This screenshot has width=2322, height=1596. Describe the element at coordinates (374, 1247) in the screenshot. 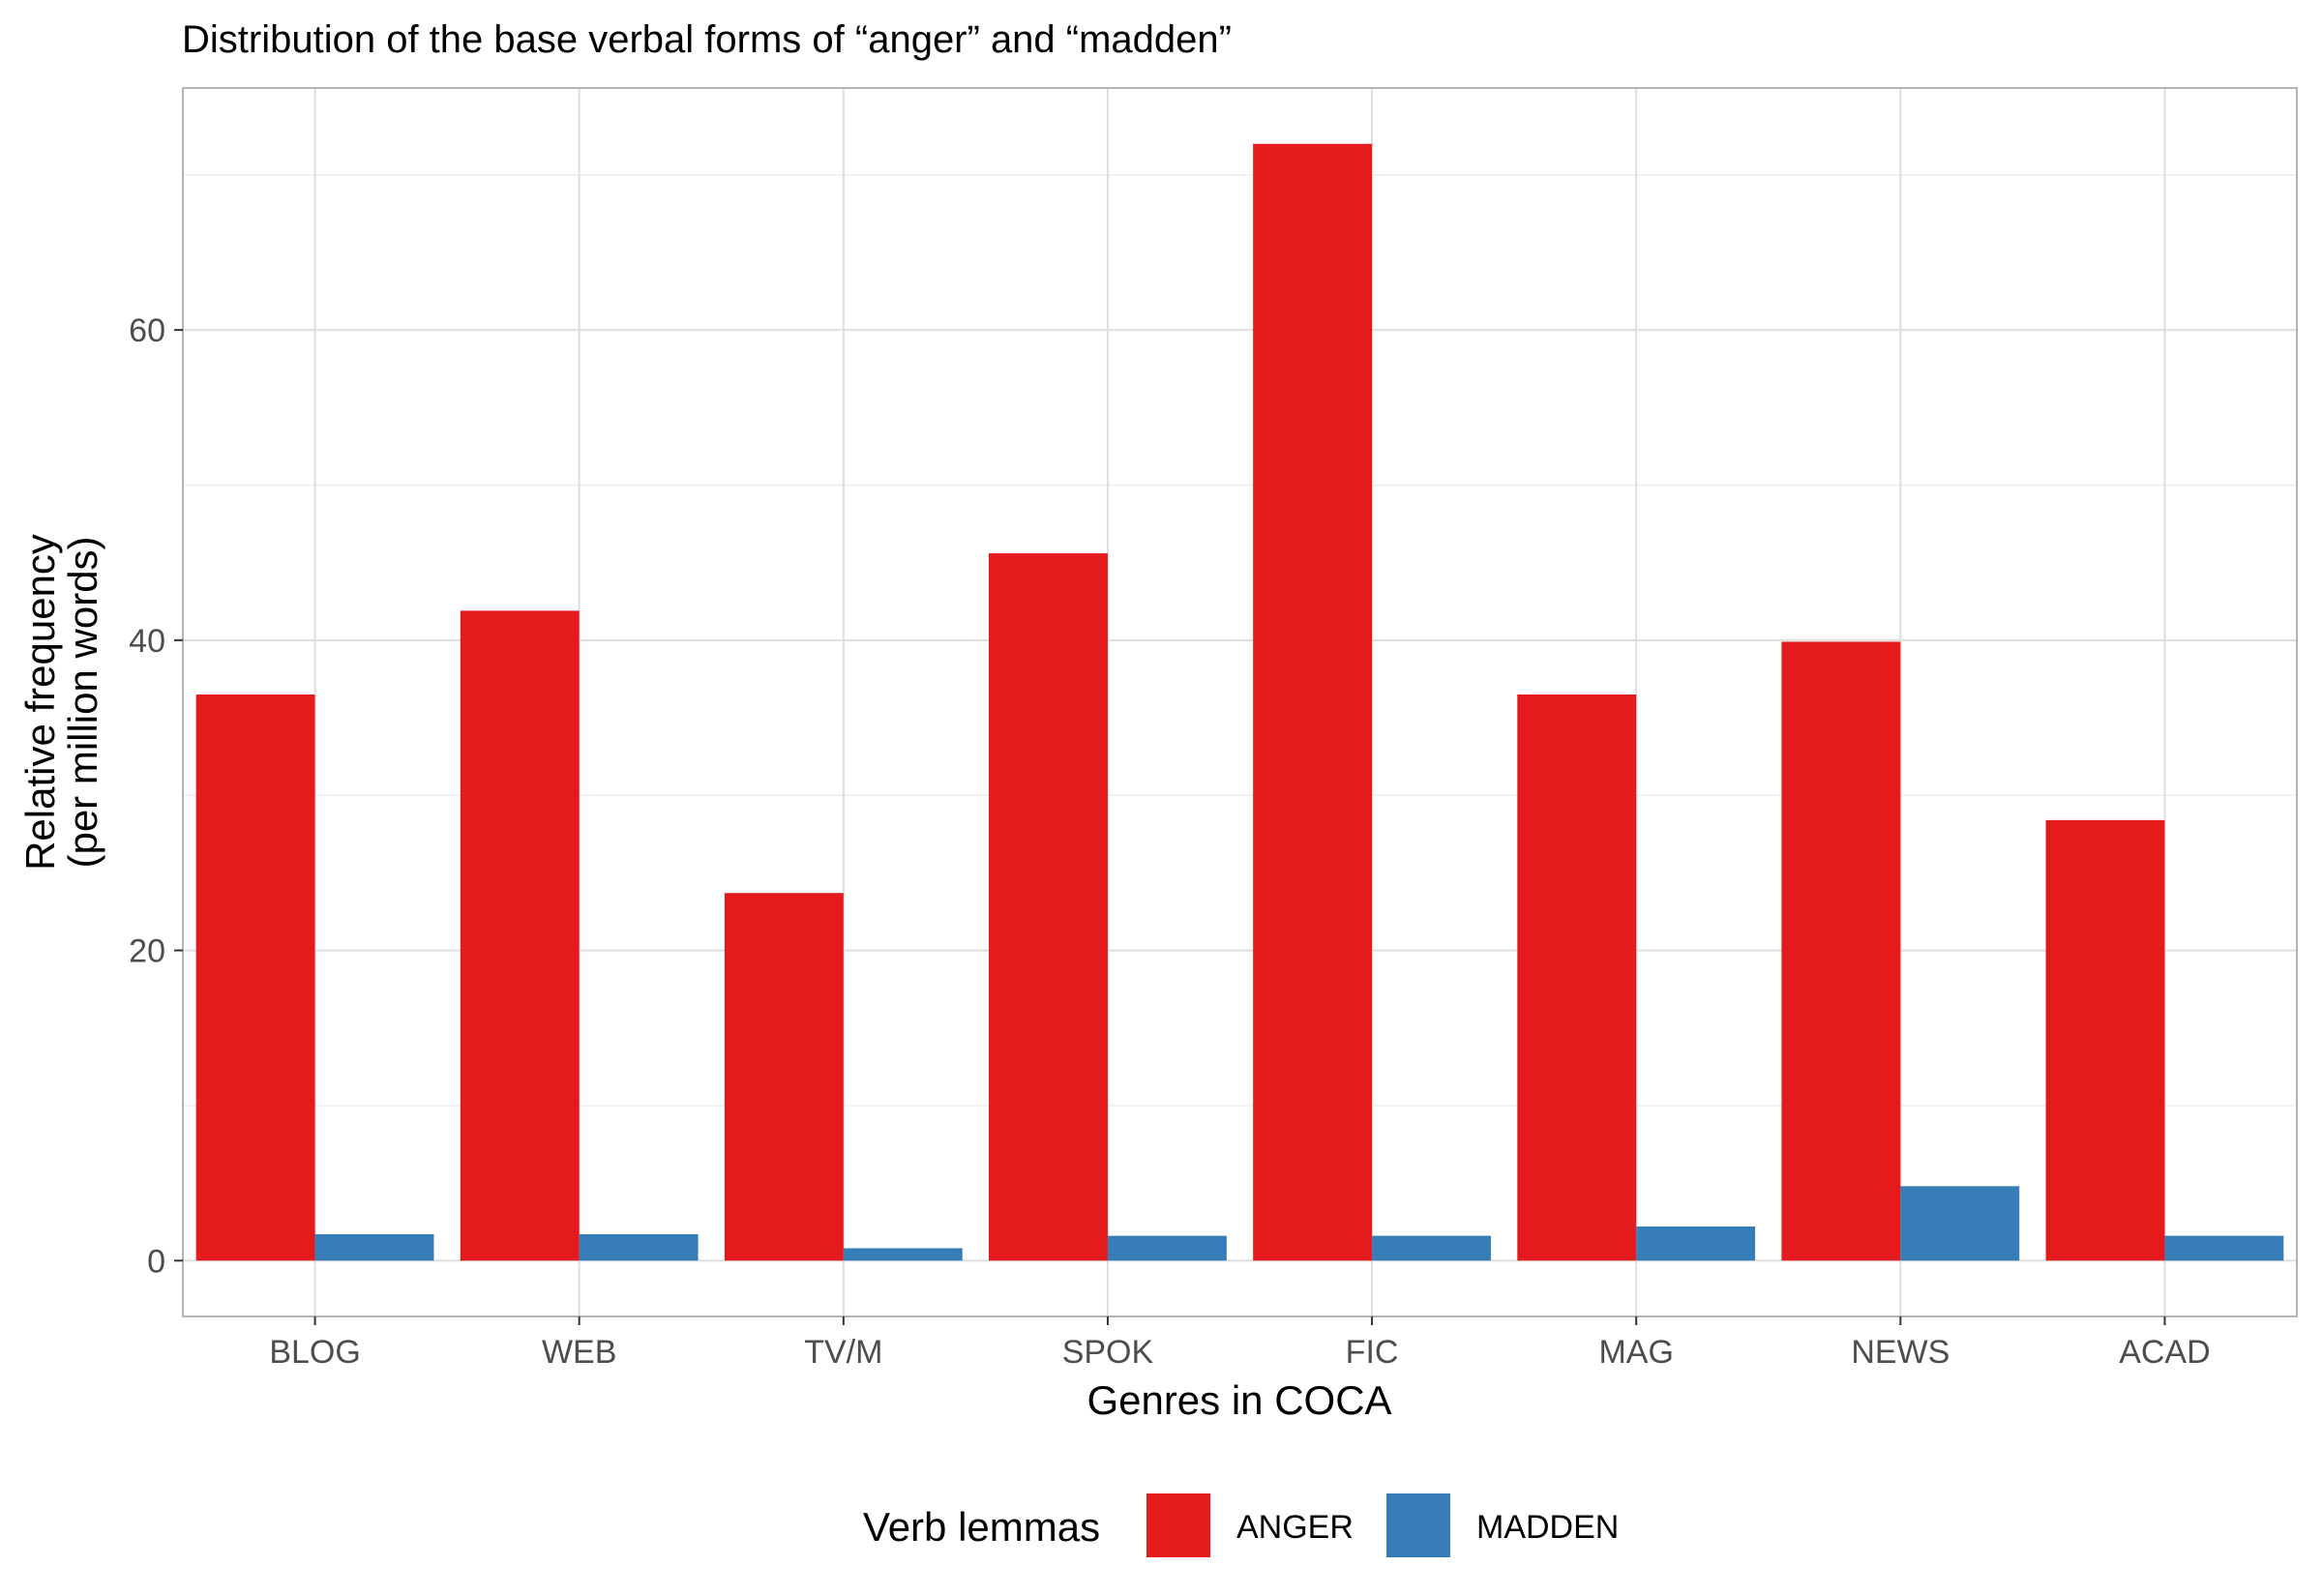

I see `bar-madden-blog` at that location.